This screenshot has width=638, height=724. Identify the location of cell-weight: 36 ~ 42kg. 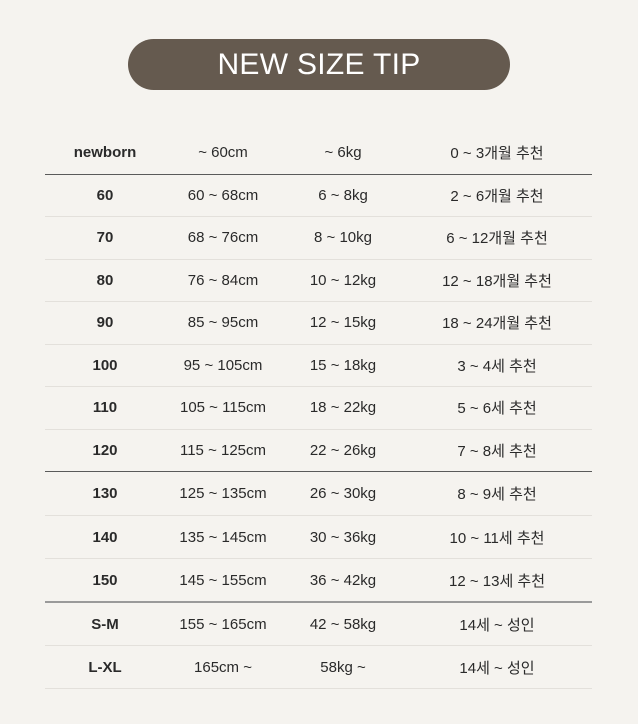
(343, 580).